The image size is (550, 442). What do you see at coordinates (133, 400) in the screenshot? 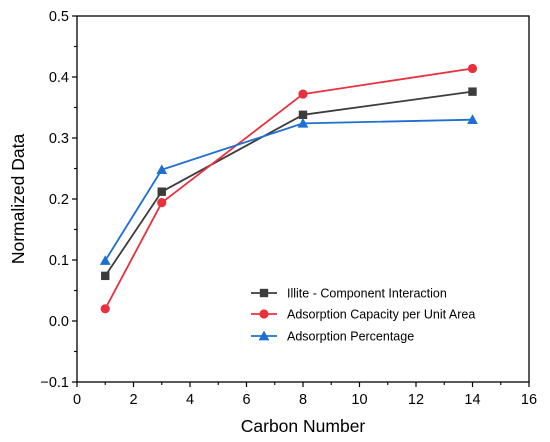
I see `x-tick-label: 2` at bounding box center [133, 400].